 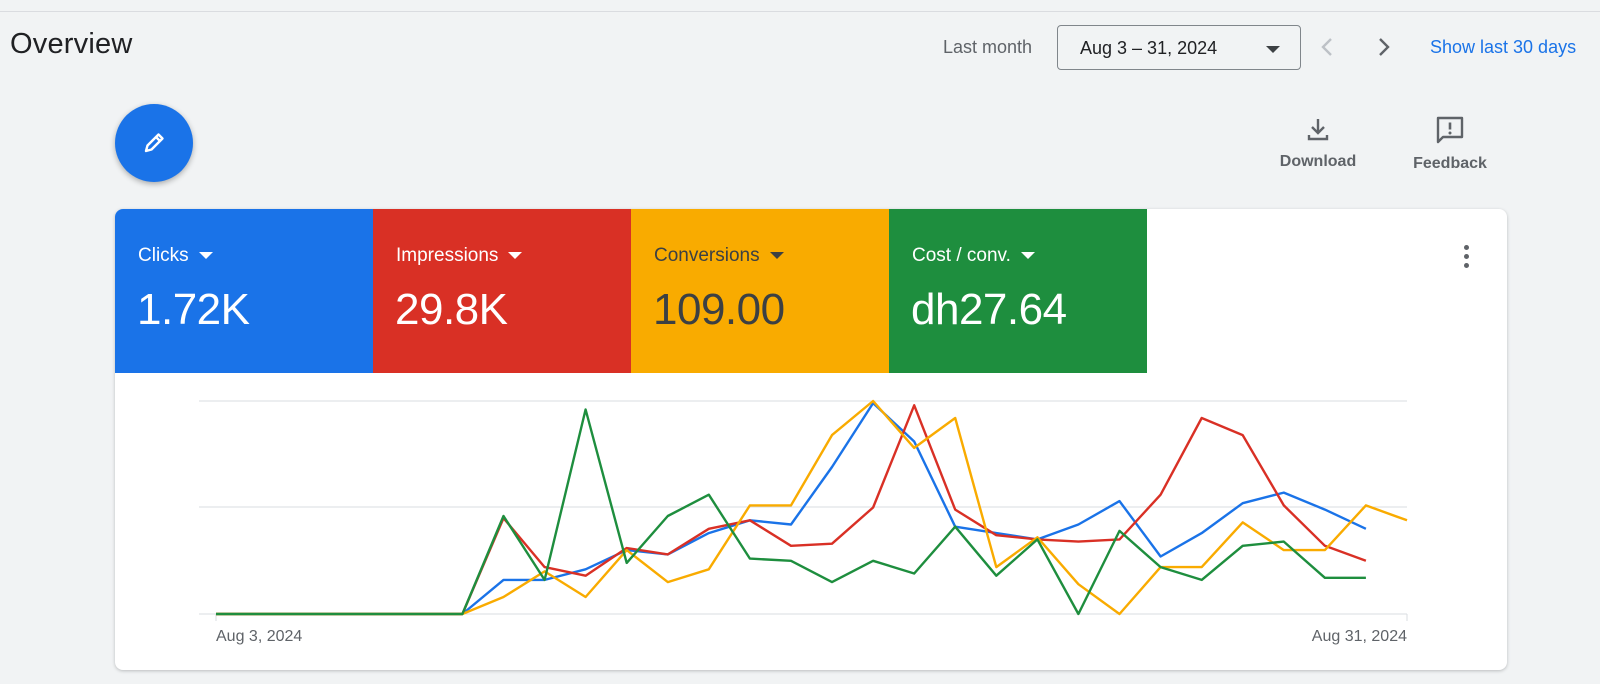 I want to click on feedback-icon, so click(x=1450, y=130).